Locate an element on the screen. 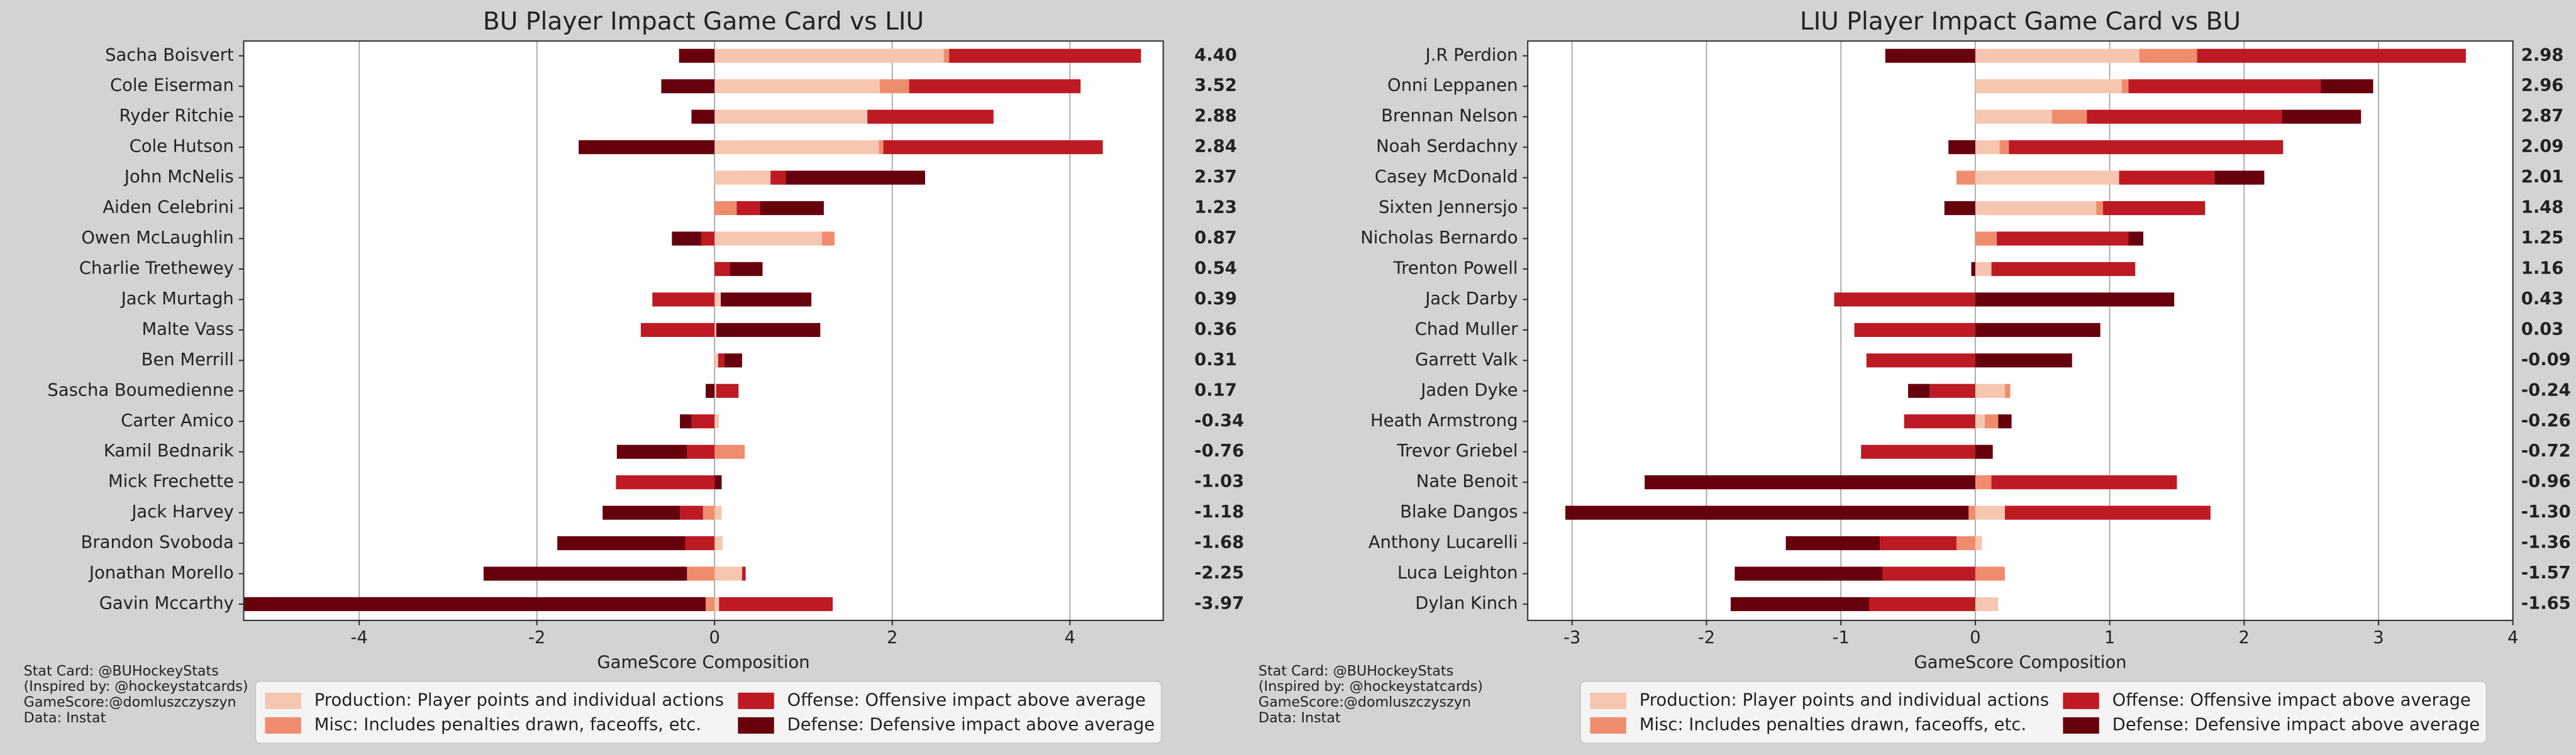  total-label: 1.48 is located at coordinates (2542, 208).